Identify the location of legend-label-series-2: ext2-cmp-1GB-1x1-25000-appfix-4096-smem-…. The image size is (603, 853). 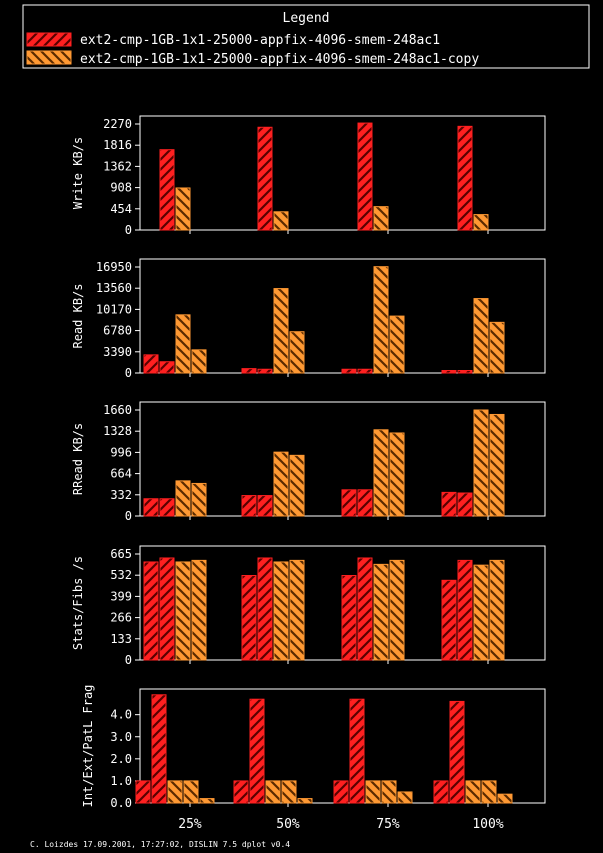
(279, 59).